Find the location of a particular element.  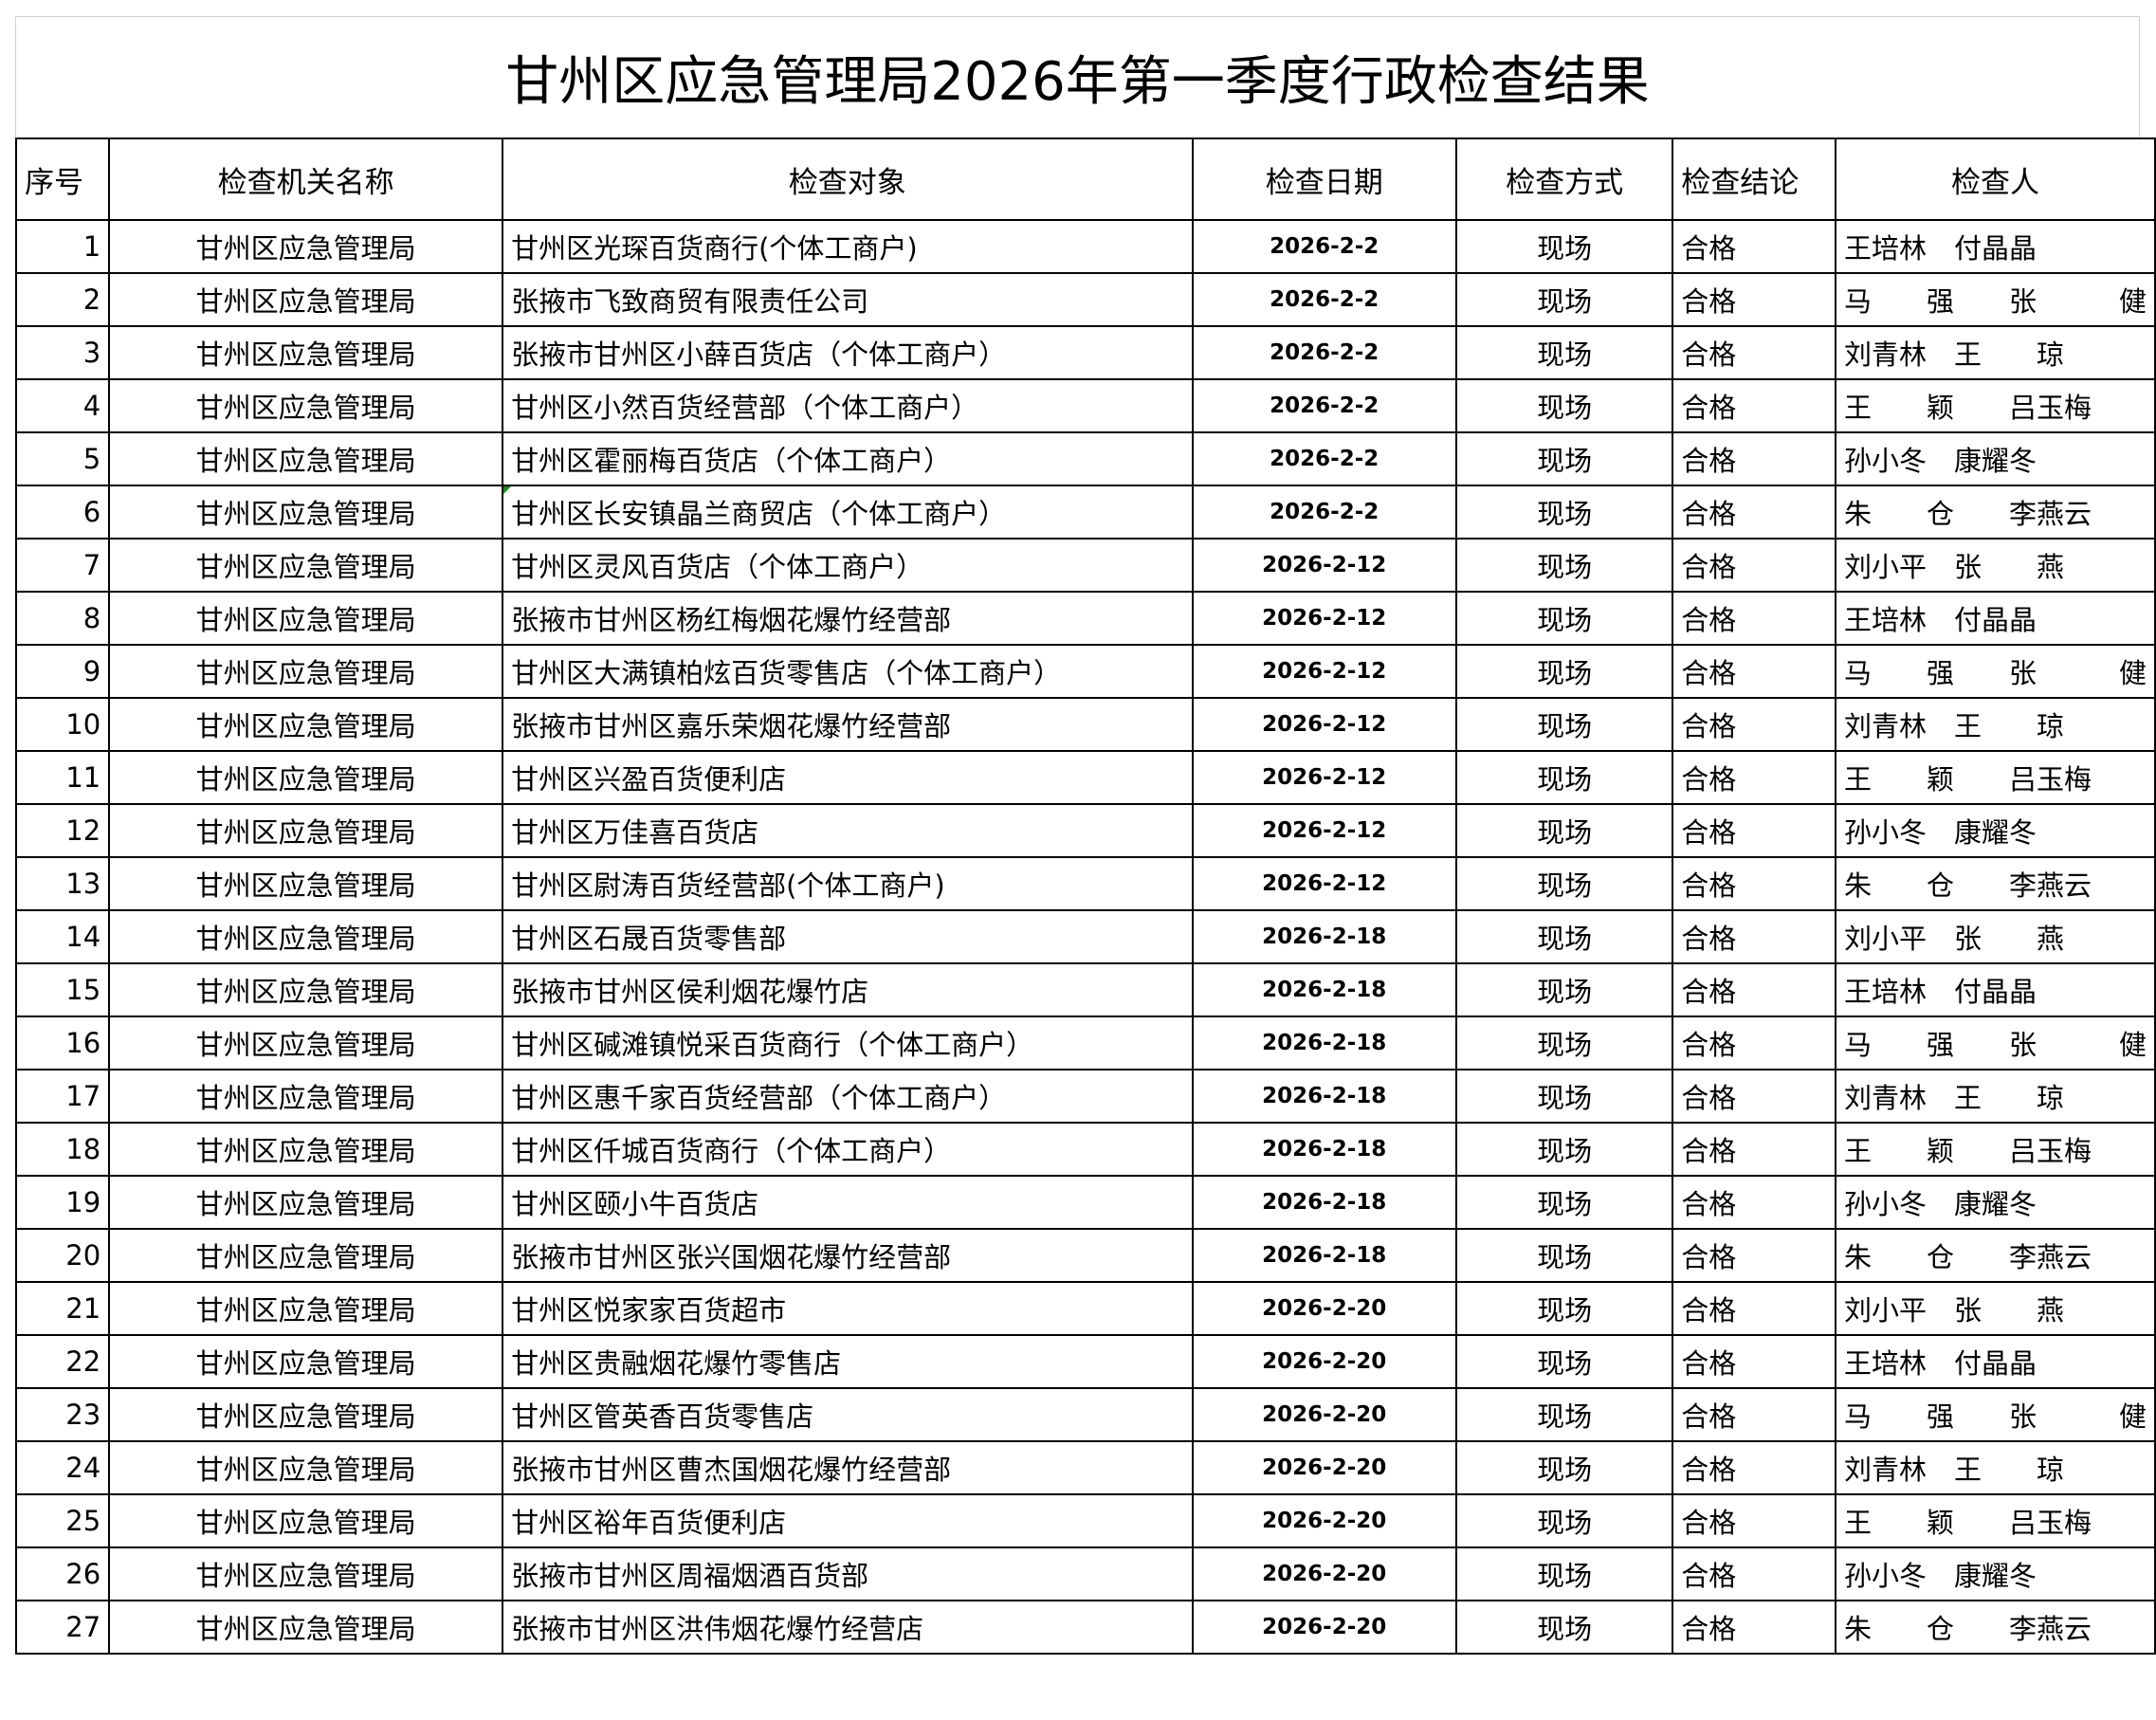

inspection-target: 甘州区悦家家百货超市 is located at coordinates (848, 1308).